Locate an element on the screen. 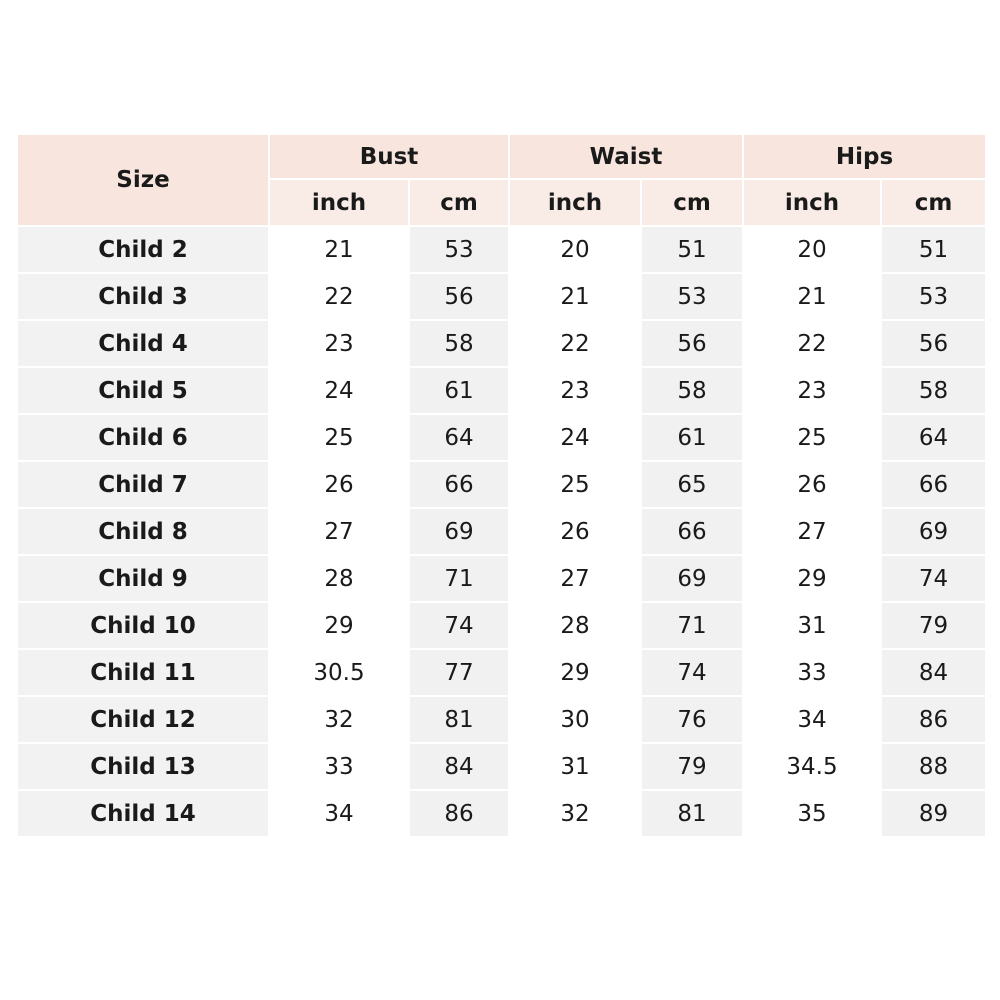 This screenshot has height=1000, width=1000. cm-cell: 77 is located at coordinates (459, 673).